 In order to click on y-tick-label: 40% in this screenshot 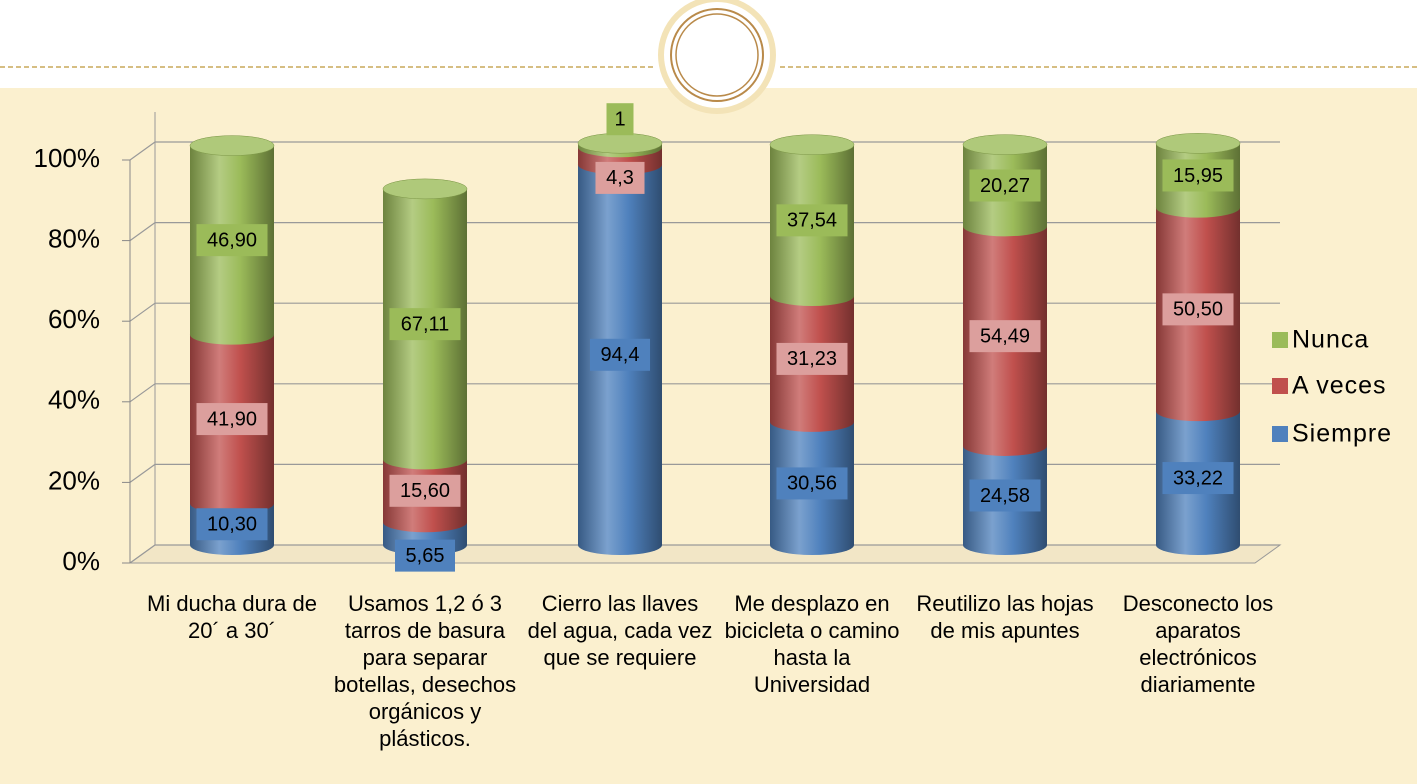, I will do `click(74, 400)`.